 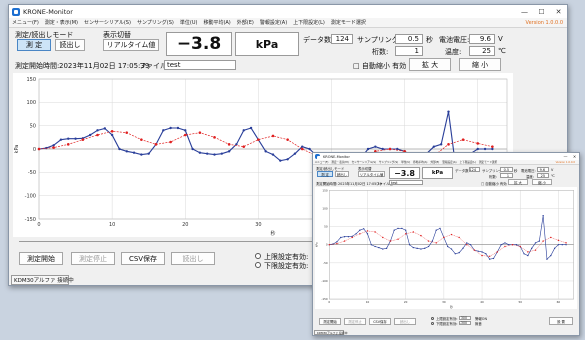 What do you see at coordinates (70, 45) in the screenshot?
I see `read-mode-button: 読出し` at bounding box center [70, 45].